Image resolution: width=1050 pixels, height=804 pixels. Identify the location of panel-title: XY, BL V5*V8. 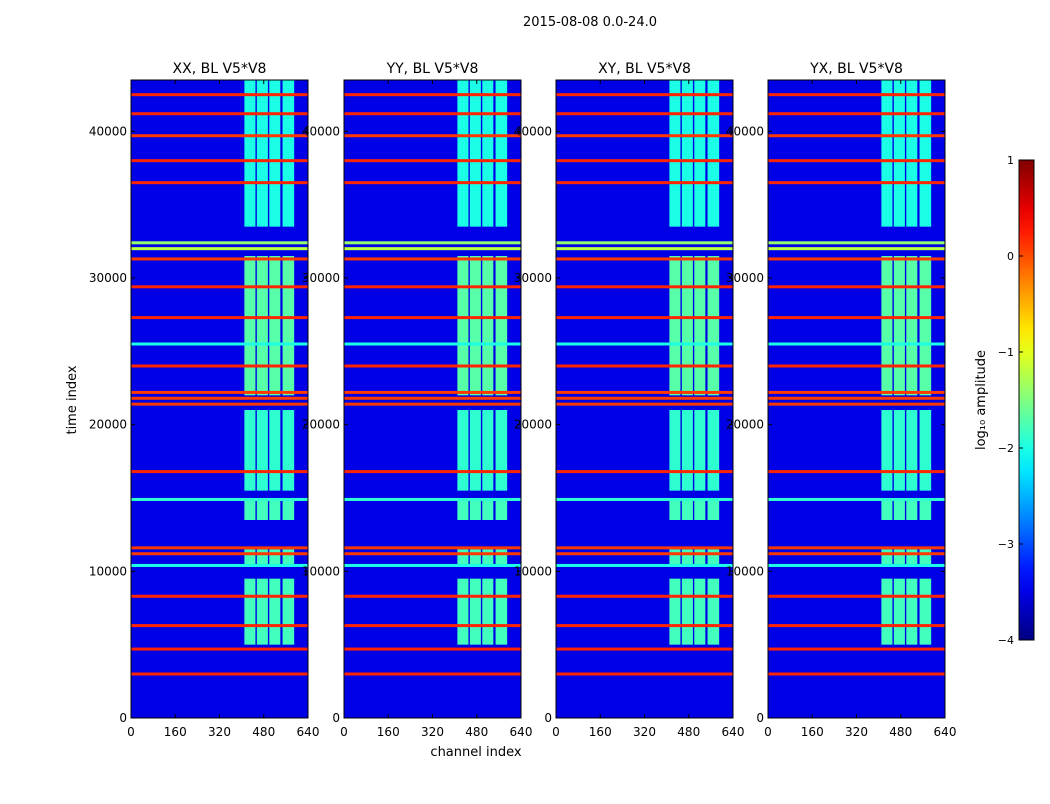
(644, 69).